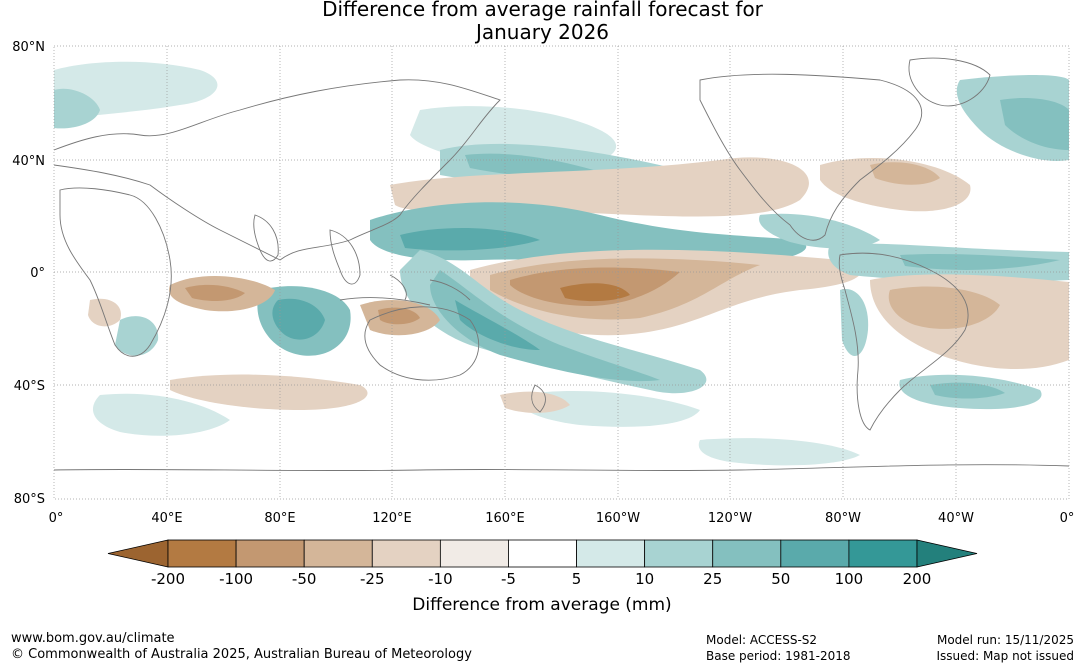  What do you see at coordinates (849, 579) in the screenshot?
I see `legend-tick-label: 100` at bounding box center [849, 579].